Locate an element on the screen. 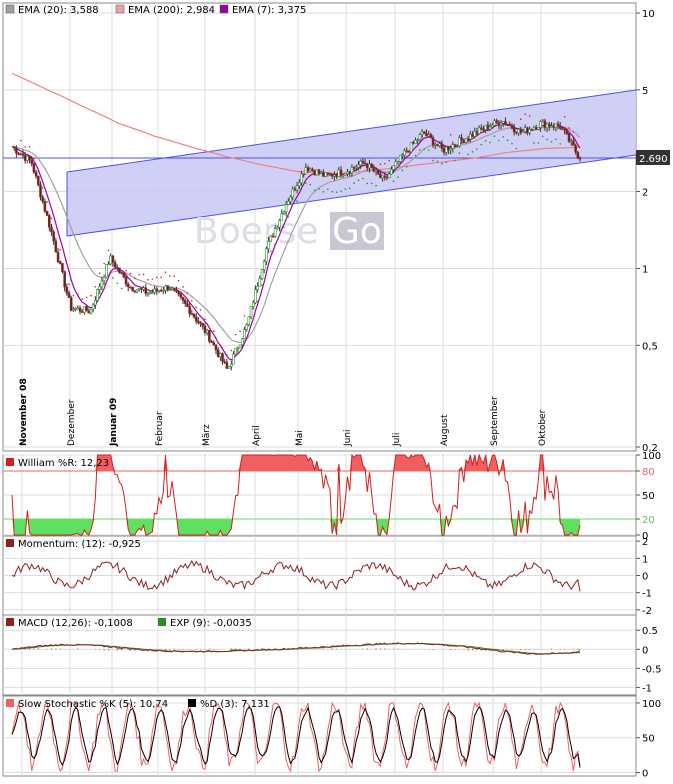 Image resolution: width=673 pixels, height=784 pixels. month-label: Juni is located at coordinates (348, 438).